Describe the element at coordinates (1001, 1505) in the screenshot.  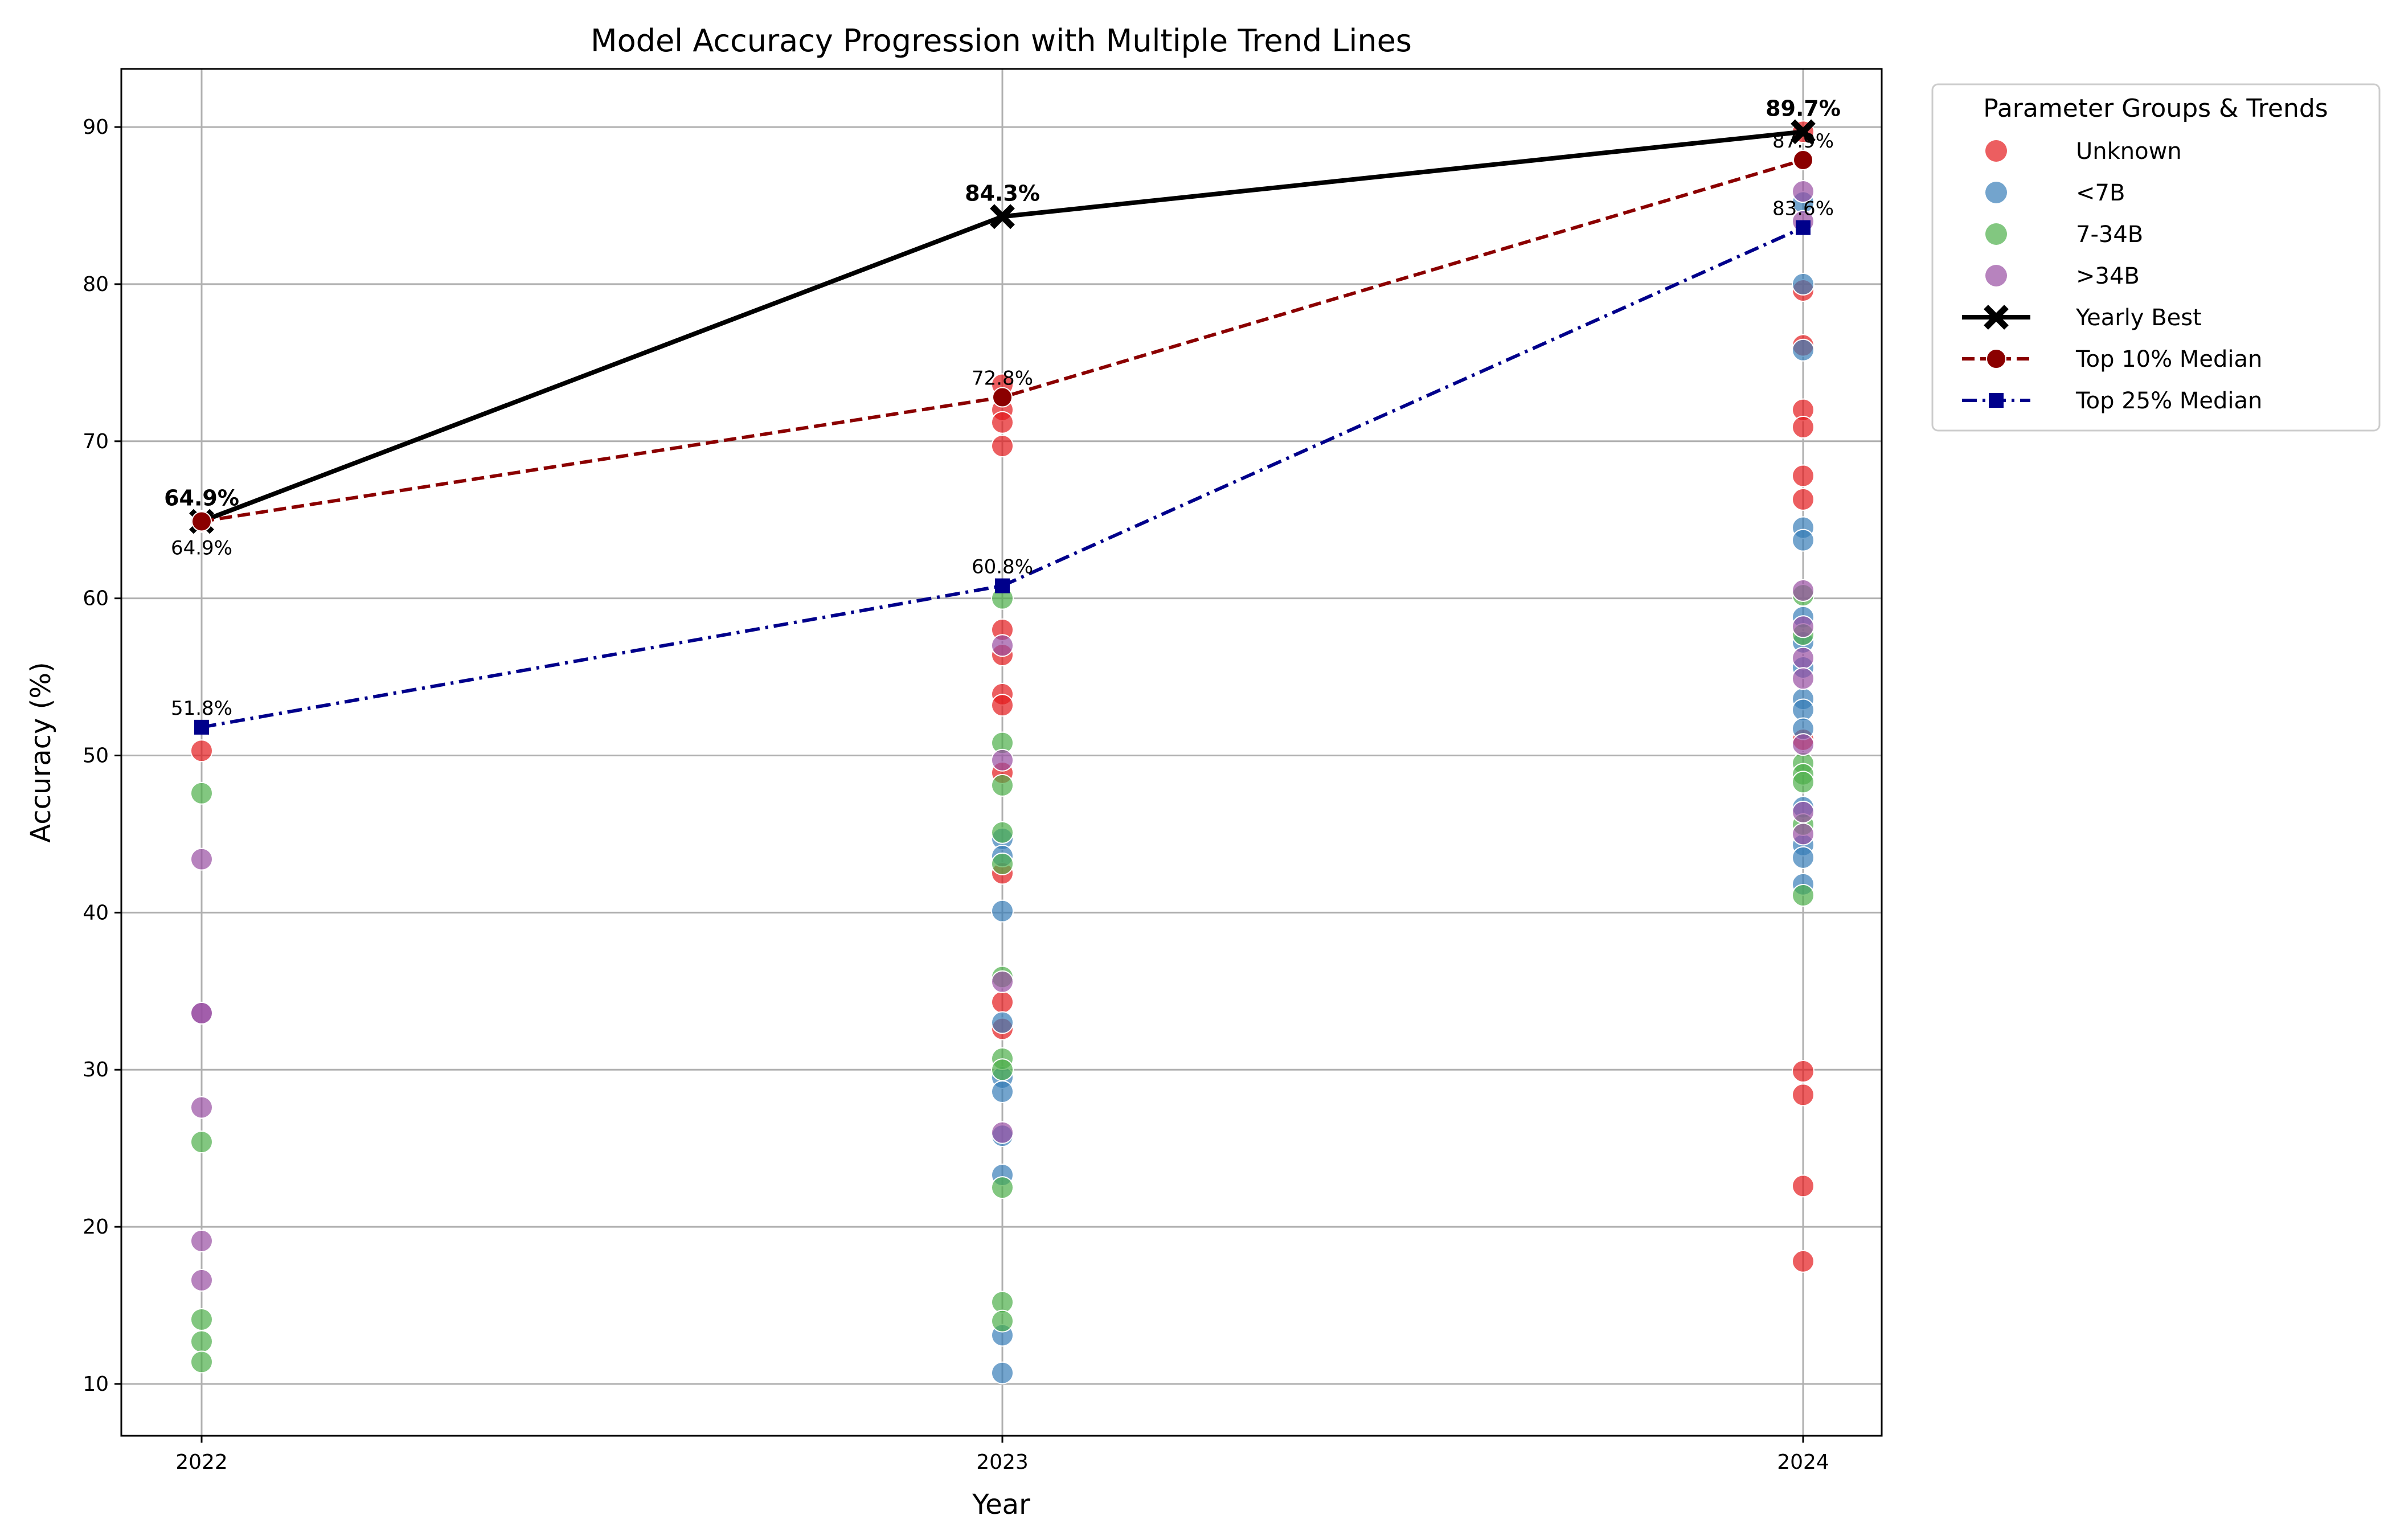
I see `x-axis-label: Year` at that location.